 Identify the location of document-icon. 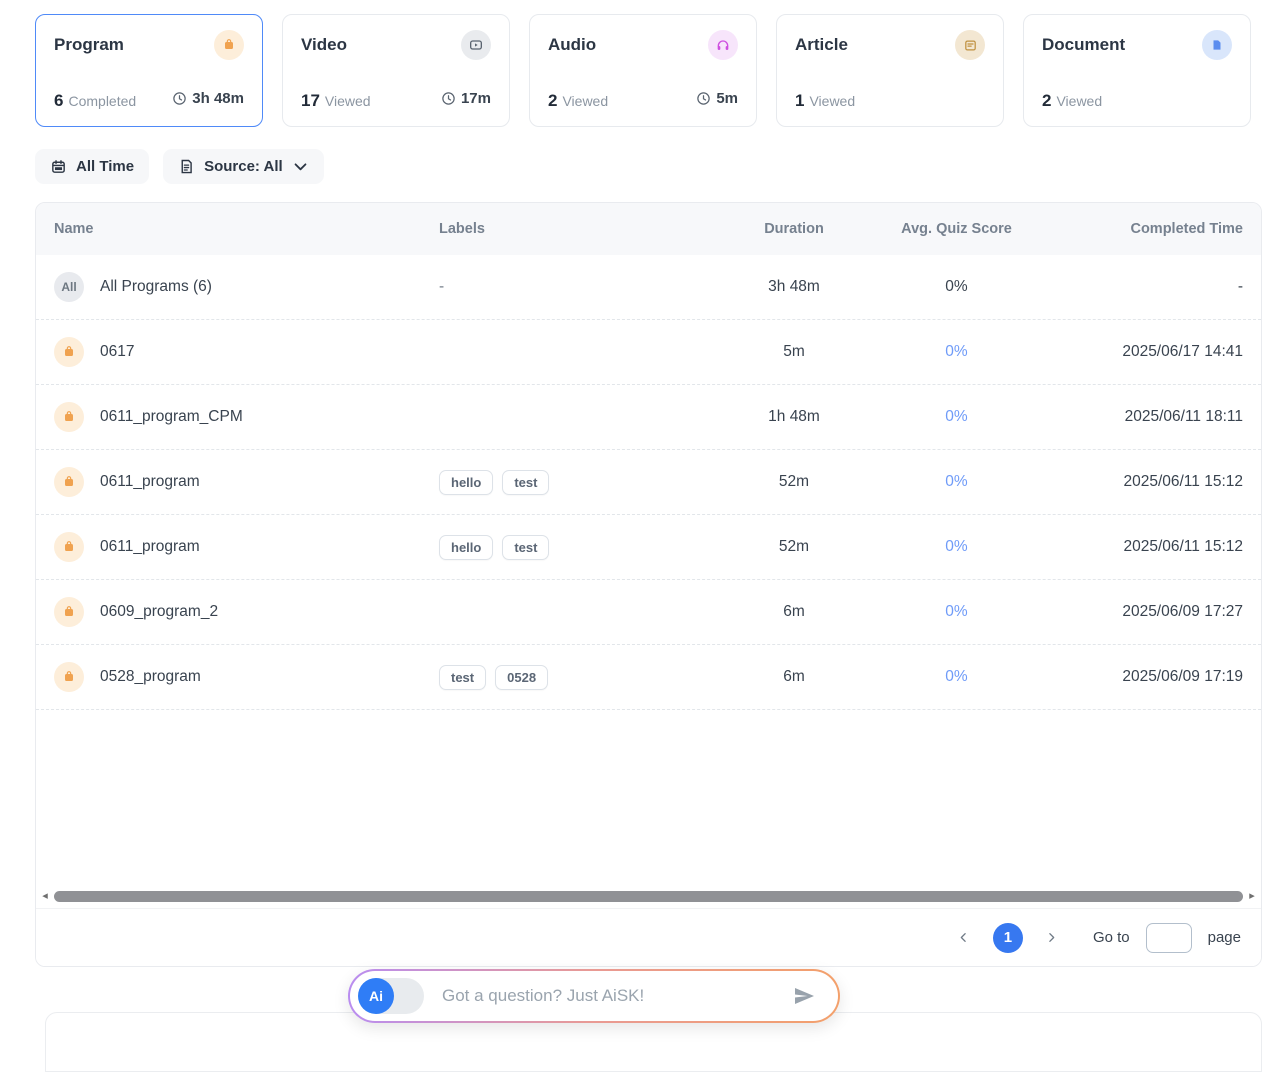
(1217, 45).